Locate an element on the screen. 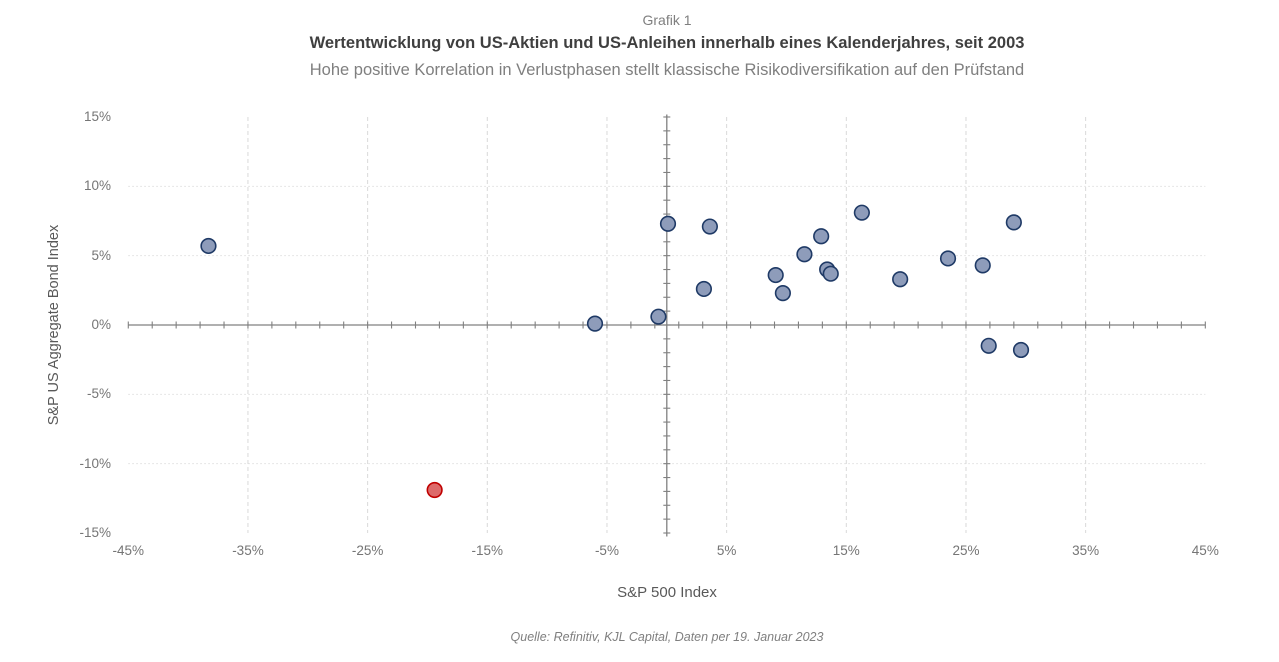  y-tick-label: -15% is located at coordinates (95, 532).